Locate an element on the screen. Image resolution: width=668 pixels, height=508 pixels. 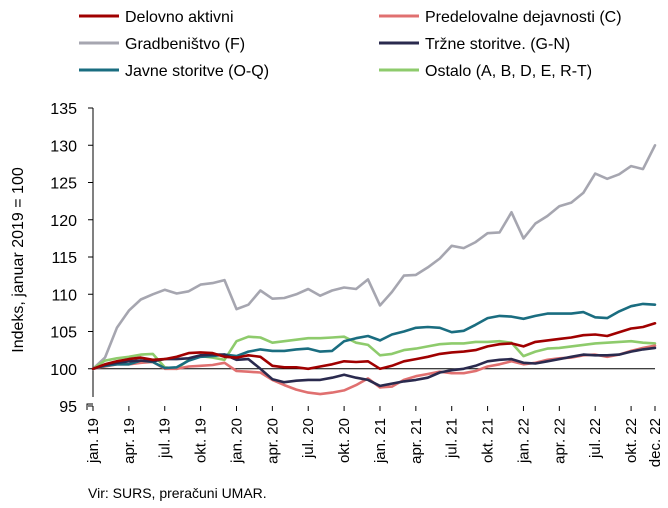
legend-label: Predelovalne dejavnosti (C) is located at coordinates (523, 17).